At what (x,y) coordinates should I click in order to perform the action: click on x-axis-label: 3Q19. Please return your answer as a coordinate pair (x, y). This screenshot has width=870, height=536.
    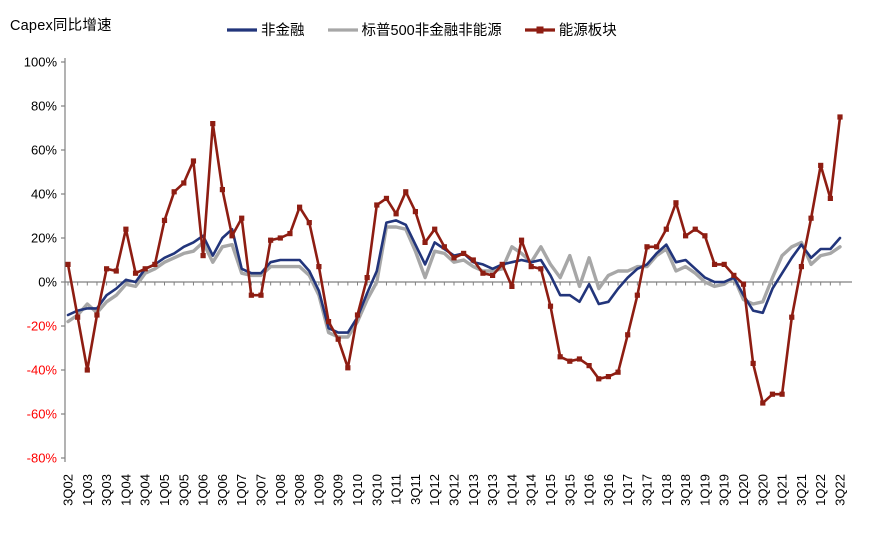
    Looking at the image, I should click on (724, 490).